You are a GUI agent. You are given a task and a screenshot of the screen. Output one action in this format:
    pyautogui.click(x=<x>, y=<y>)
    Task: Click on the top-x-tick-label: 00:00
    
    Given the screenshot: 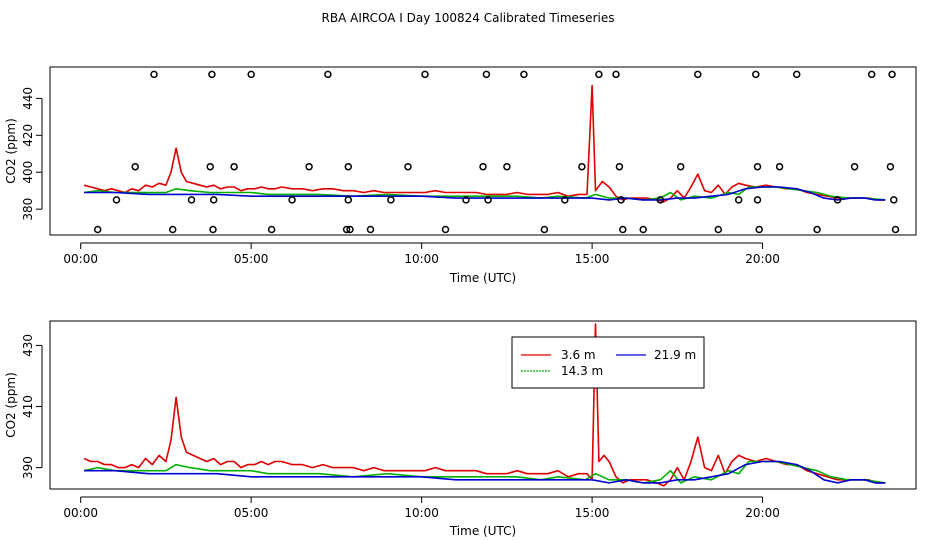 What is the action you would take?
    pyautogui.click(x=80, y=259)
    